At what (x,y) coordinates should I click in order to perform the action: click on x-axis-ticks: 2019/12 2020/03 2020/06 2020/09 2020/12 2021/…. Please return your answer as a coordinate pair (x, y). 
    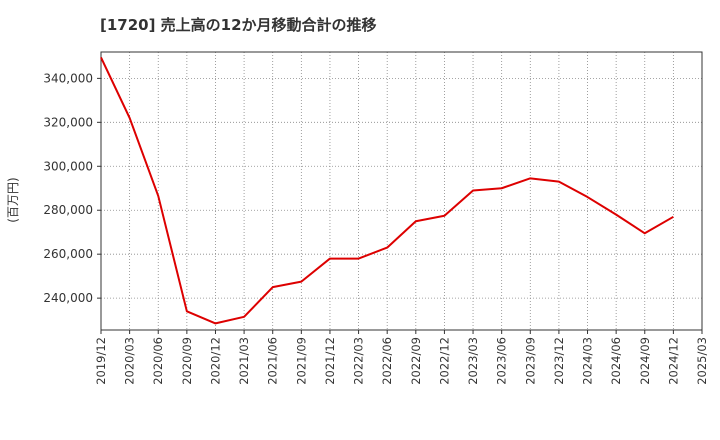
    Looking at the image, I should click on (401, 357).